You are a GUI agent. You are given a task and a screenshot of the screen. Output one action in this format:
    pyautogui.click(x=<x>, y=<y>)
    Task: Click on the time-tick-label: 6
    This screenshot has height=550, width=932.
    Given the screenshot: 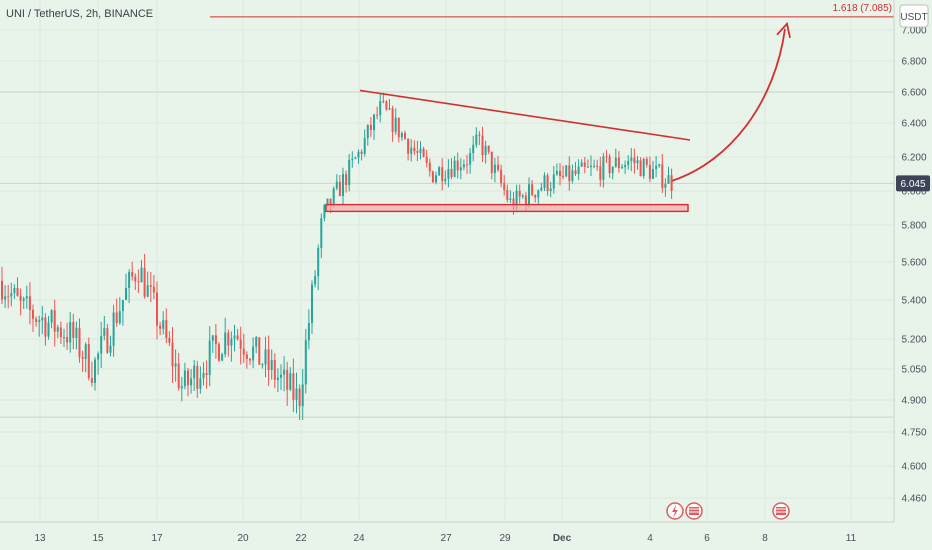 What is the action you would take?
    pyautogui.click(x=707, y=538)
    